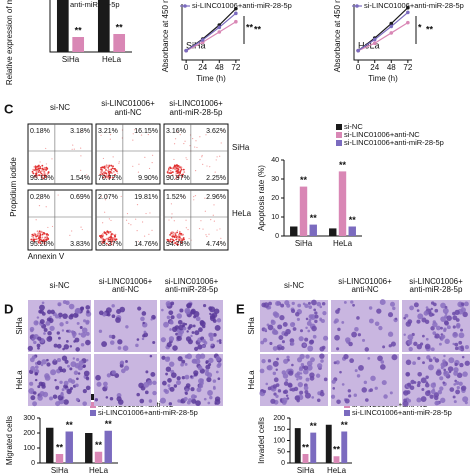  What do you see at coordinates (382, 134) in the screenshot?
I see `legend-label: si-LINC01006+anti-NC` at bounding box center [382, 134].